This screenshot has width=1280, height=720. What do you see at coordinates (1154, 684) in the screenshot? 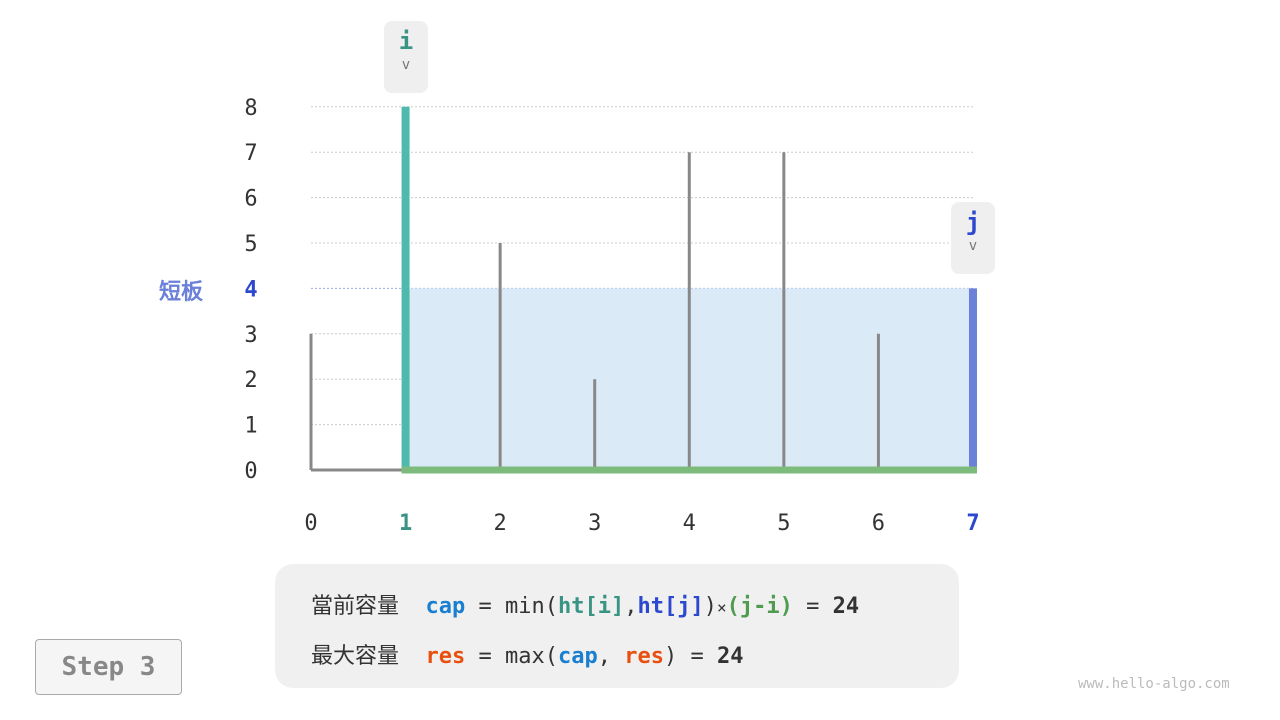
I see `watermark: www.hello-algo.com` at bounding box center [1154, 684].